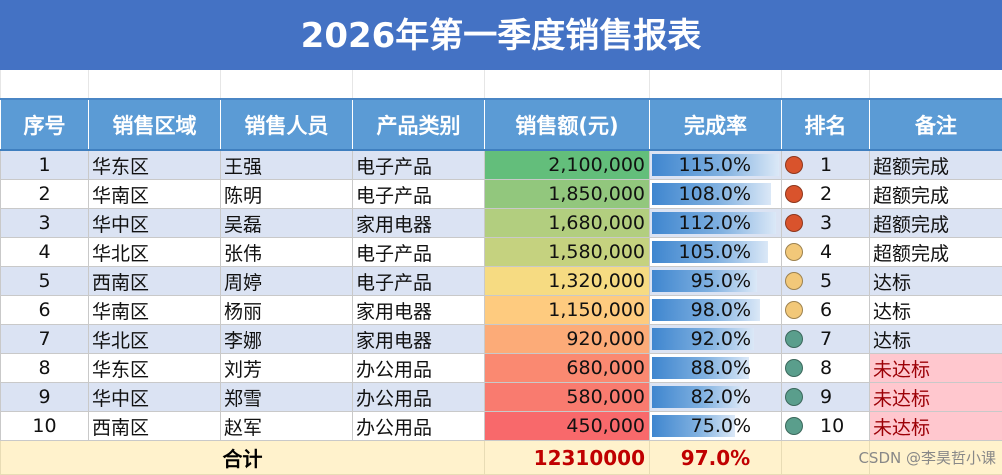 The width and height of the screenshot is (1002, 475). What do you see at coordinates (567, 310) in the screenshot?
I see `cell-amount: 1,150,000` at bounding box center [567, 310].